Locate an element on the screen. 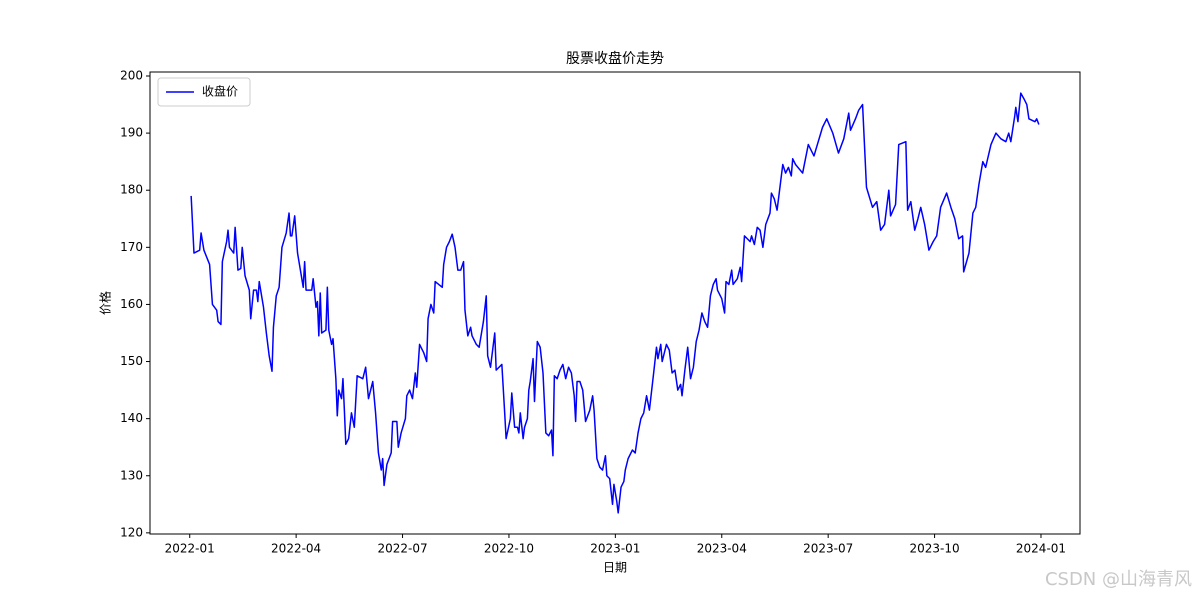 The image size is (1200, 600). y-tick-label: 140 is located at coordinates (131, 418).